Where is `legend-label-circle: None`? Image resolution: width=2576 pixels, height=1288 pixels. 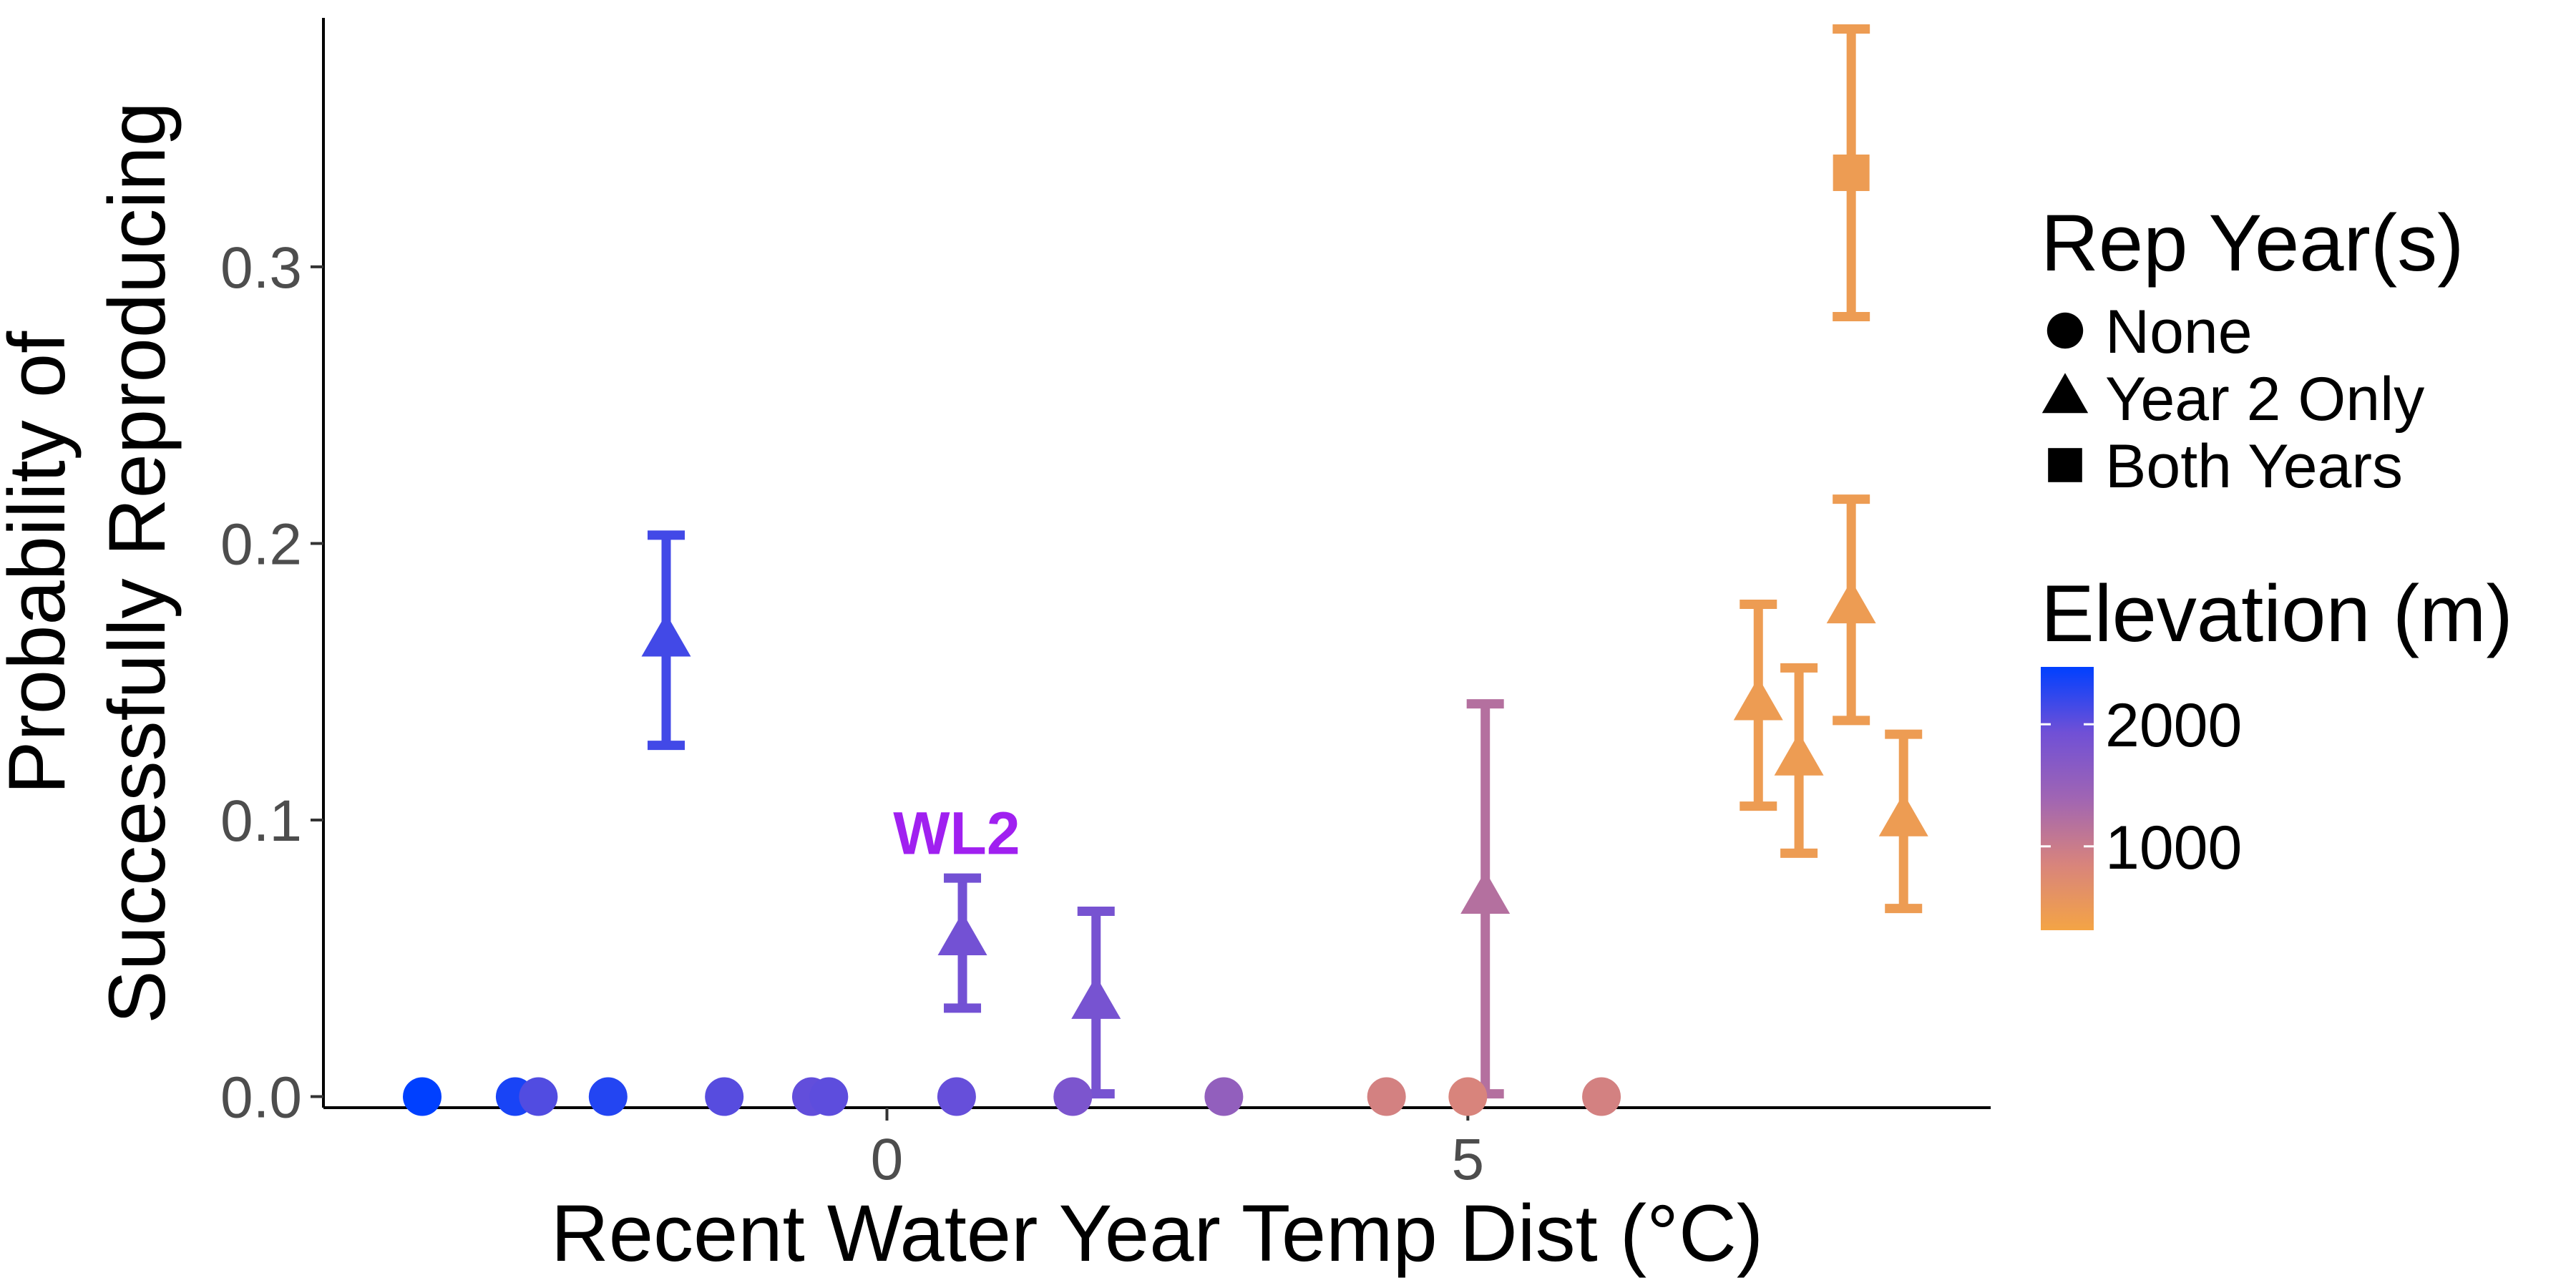
legend-label-circle: None is located at coordinates (2179, 332).